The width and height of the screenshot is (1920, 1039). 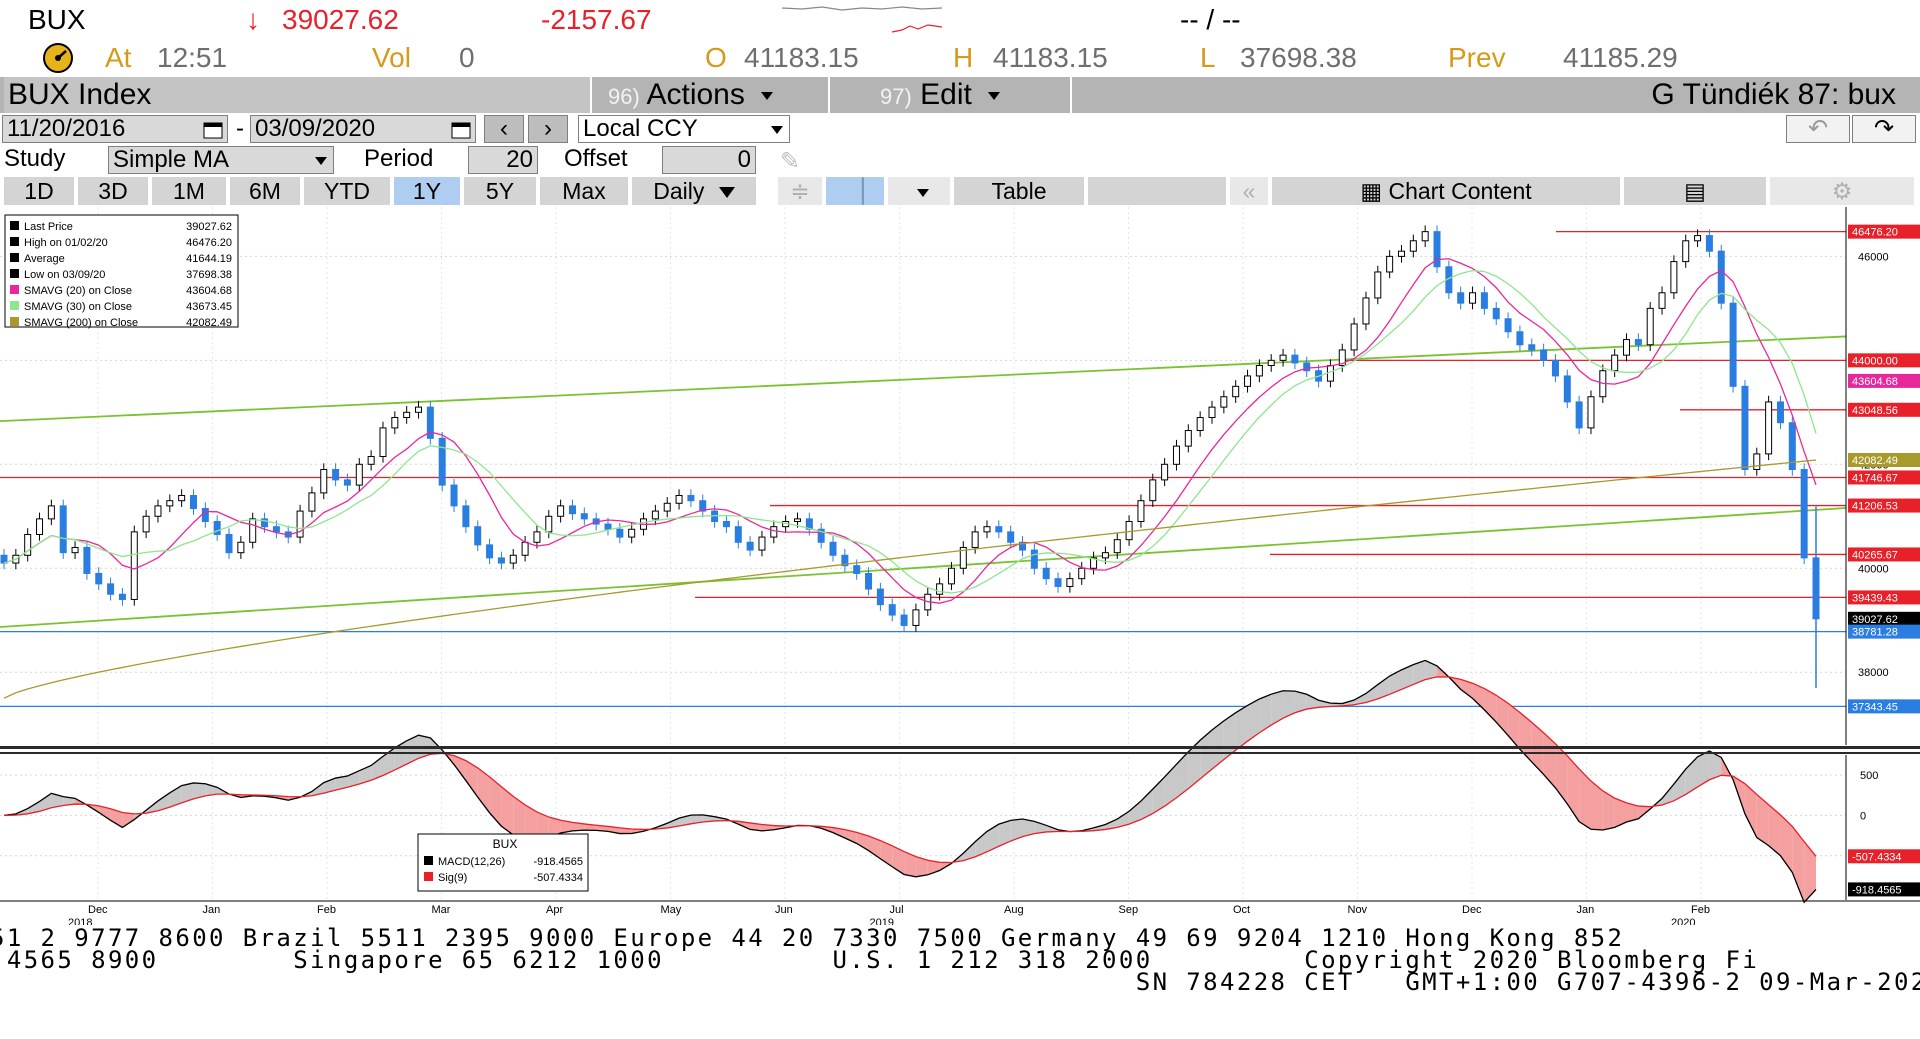 What do you see at coordinates (1210, 19) in the screenshot?
I see `bid-ask: -- / --` at bounding box center [1210, 19].